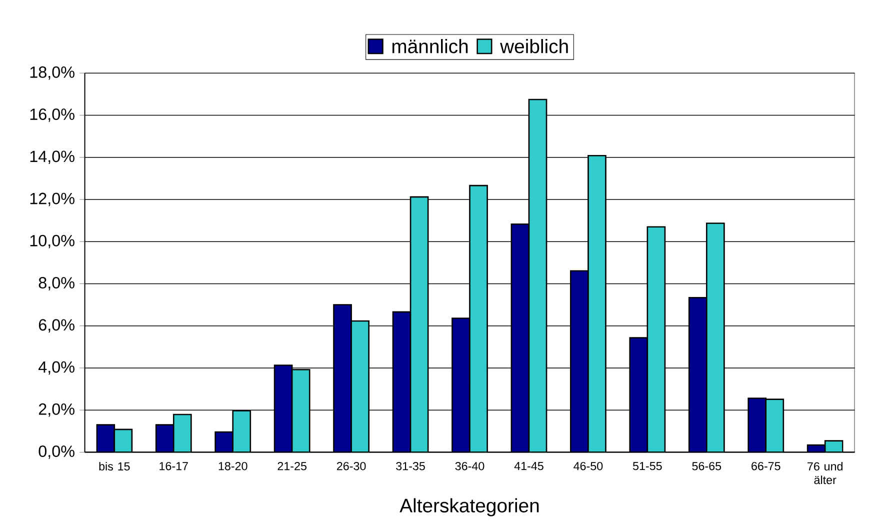  What do you see at coordinates (430, 46) in the screenshot?
I see `legend-label: männlich` at bounding box center [430, 46].